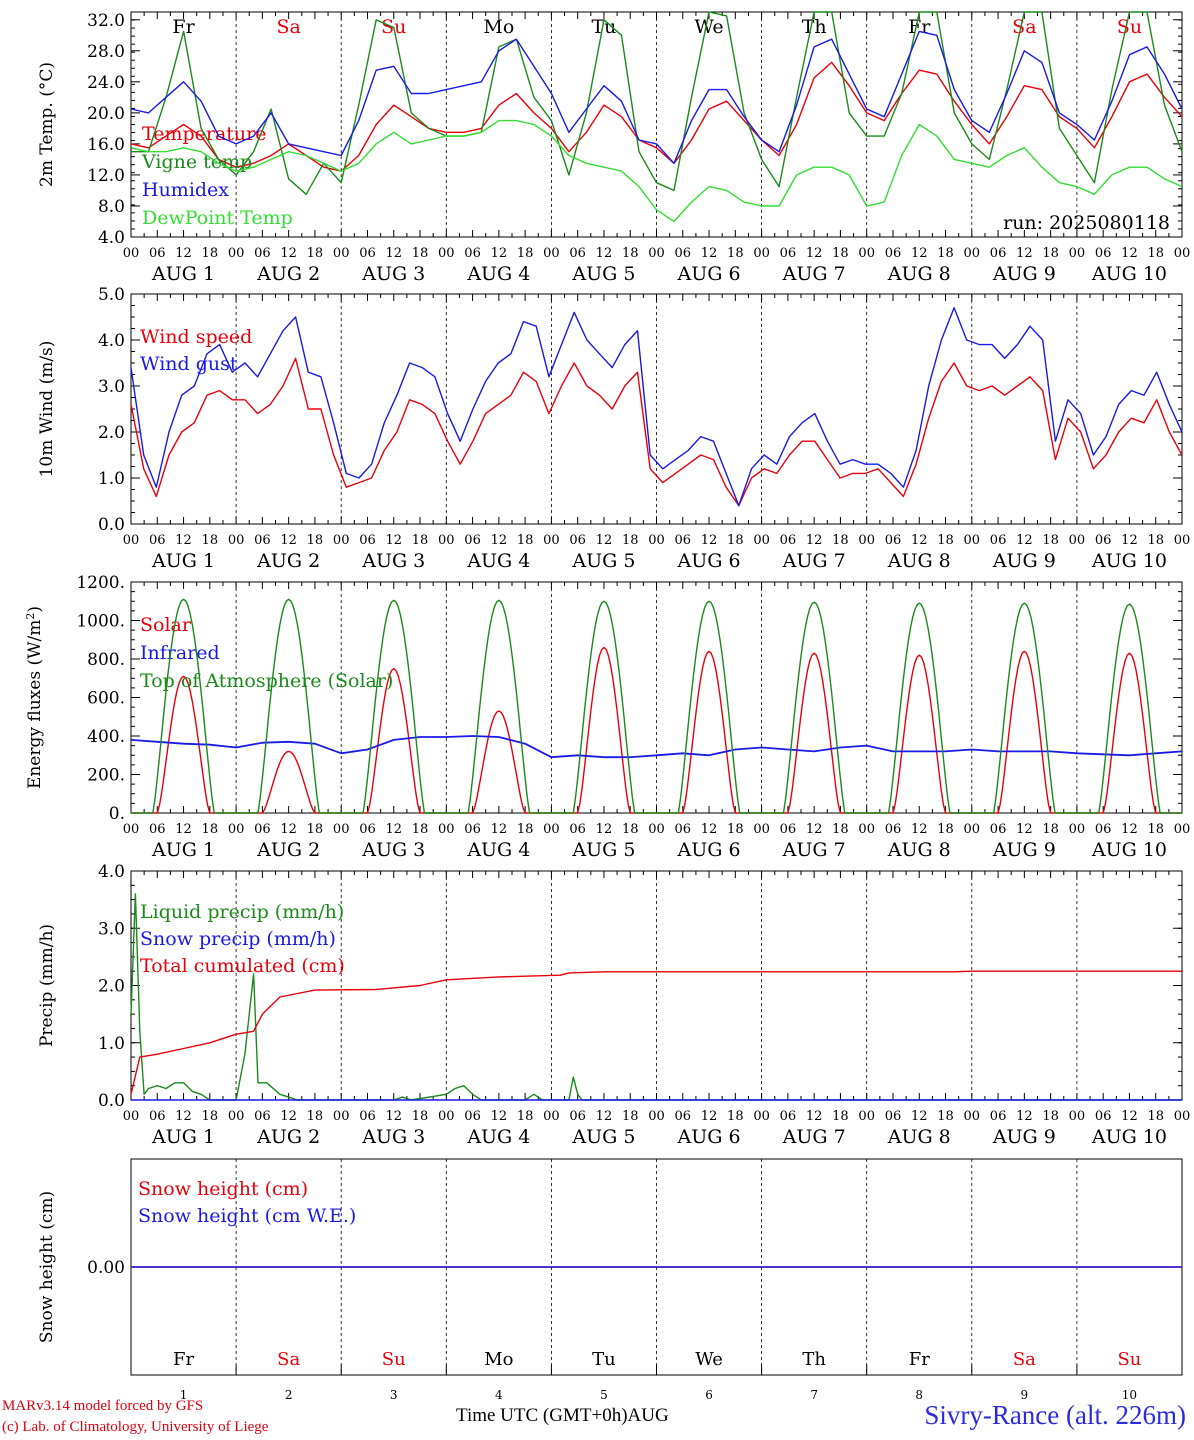 The image size is (1194, 1440). I want to click on series-line-humidex, so click(656, 97).